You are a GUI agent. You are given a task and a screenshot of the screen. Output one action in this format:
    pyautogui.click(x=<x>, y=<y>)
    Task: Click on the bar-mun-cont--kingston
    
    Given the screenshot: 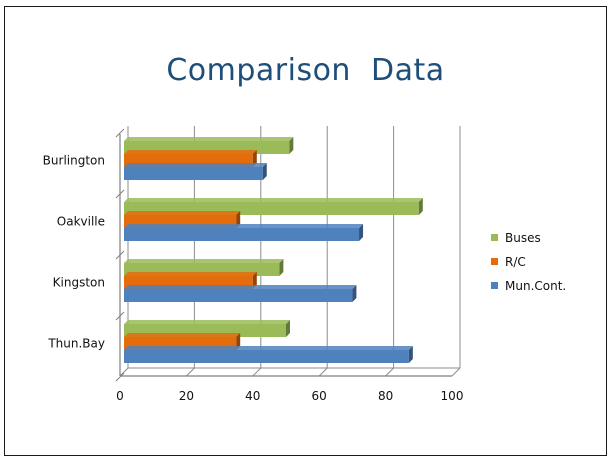 What is the action you would take?
    pyautogui.click(x=240, y=293)
    